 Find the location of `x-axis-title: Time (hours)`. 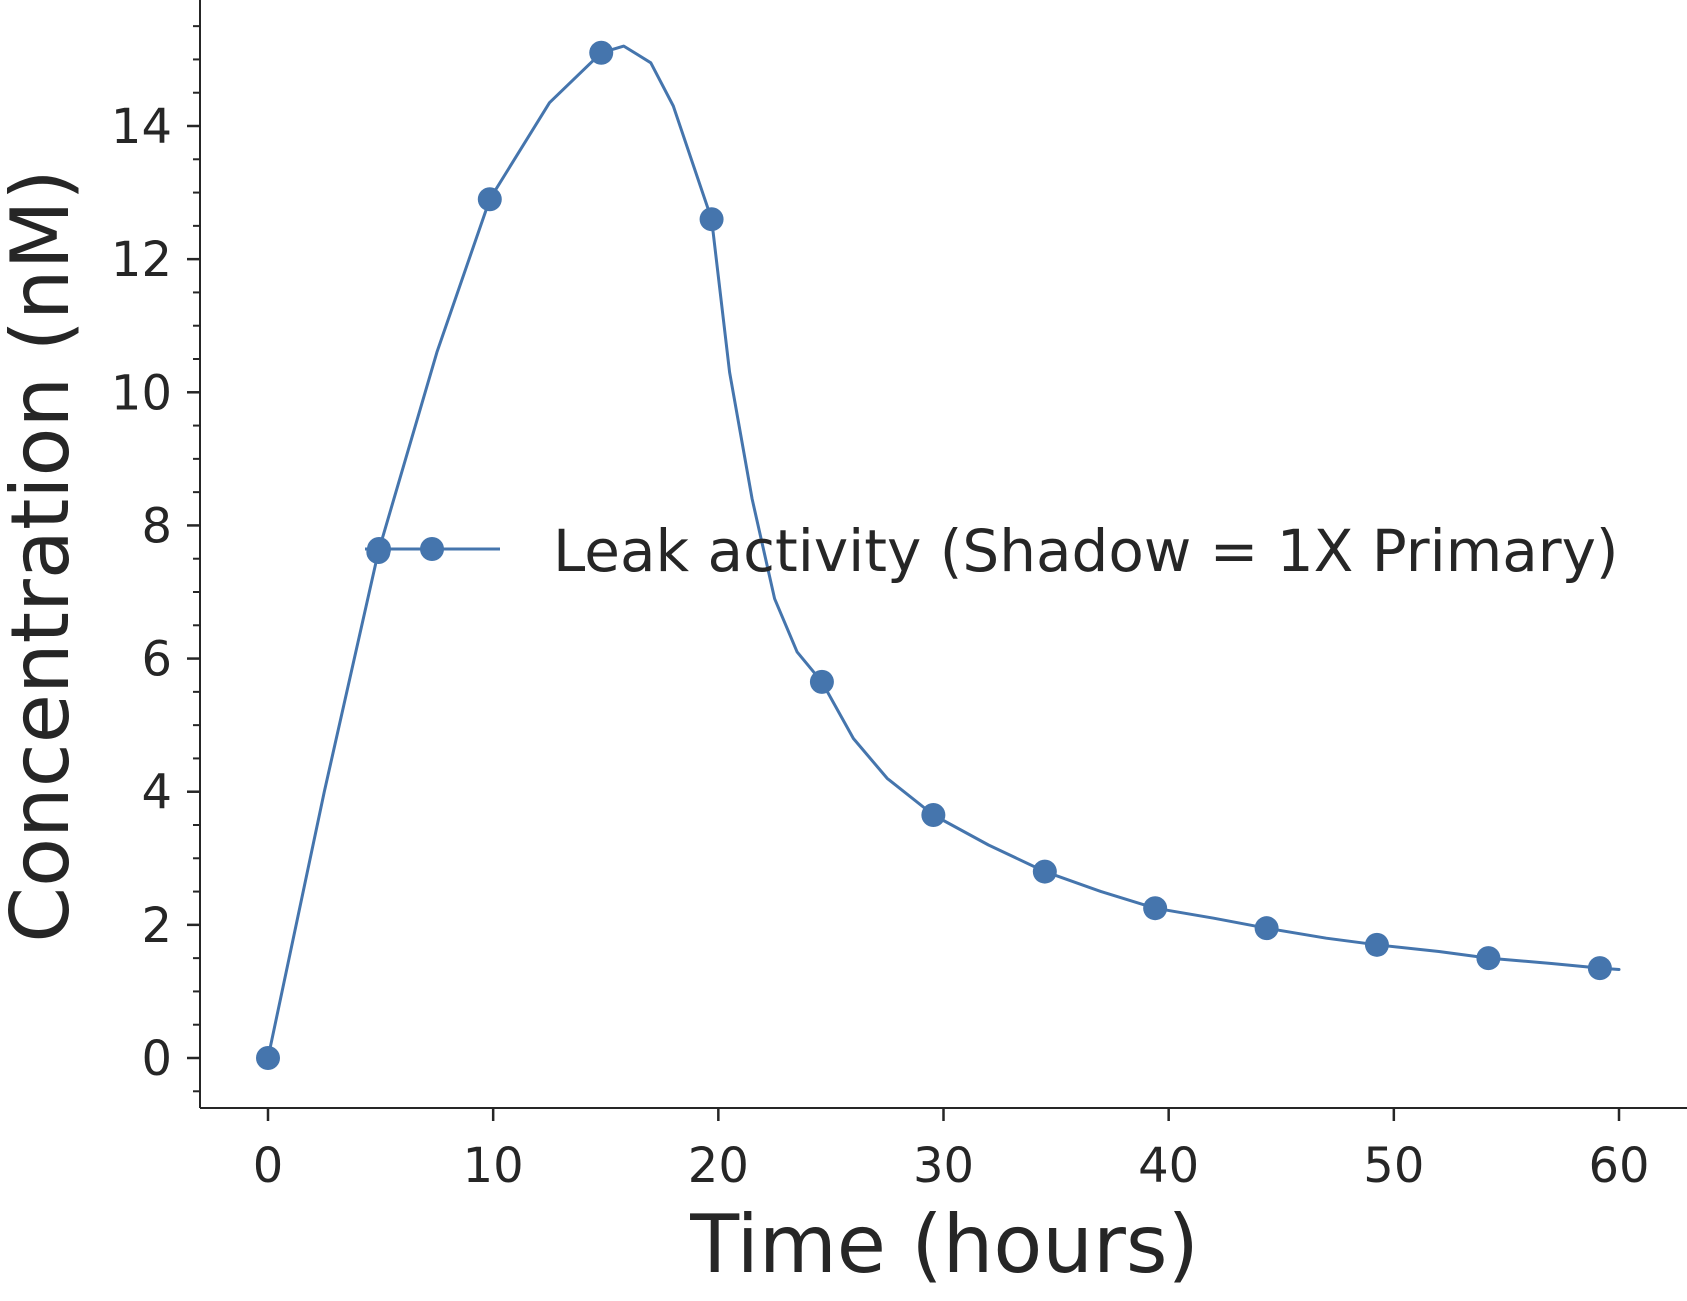

x-axis-title: Time (hours) is located at coordinates (944, 1244).